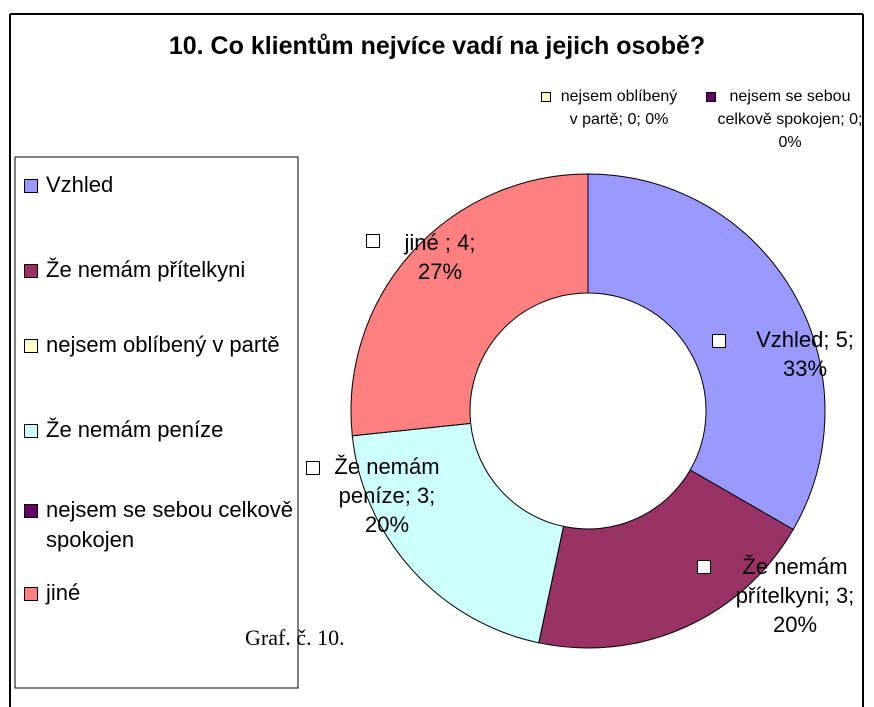 This screenshot has height=707, width=874. I want to click on caption: Graf. č. 10., so click(295, 637).